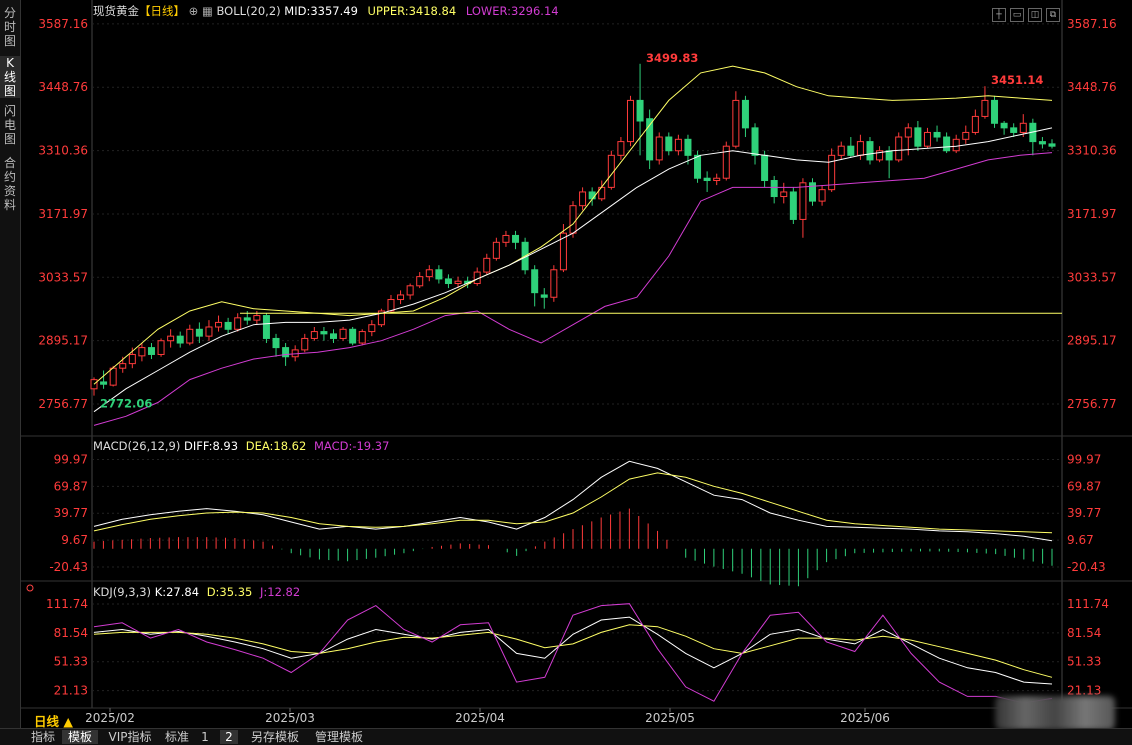 This screenshot has width=1132, height=745. Describe the element at coordinates (193, 11) in the screenshot. I see `settings-icon: ⊕` at that location.